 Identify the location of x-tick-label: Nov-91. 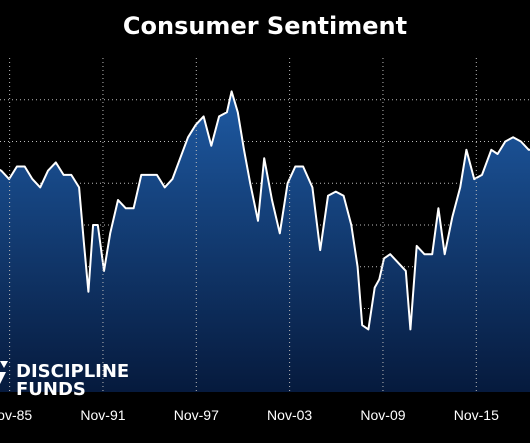
(102, 415).